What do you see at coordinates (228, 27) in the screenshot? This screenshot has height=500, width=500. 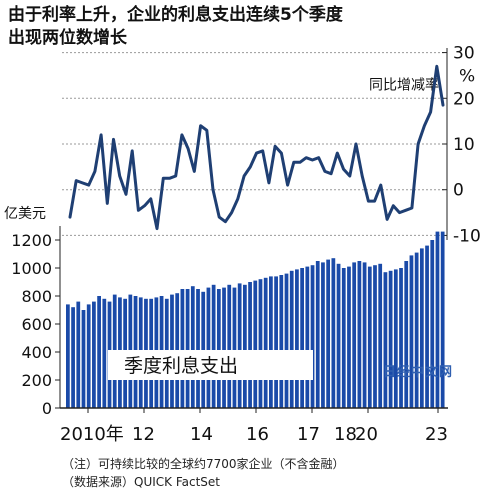 I see `chart-title: 由于利率上升，企业的利息支出连续5个季度 出现两位数增长` at bounding box center [228, 27].